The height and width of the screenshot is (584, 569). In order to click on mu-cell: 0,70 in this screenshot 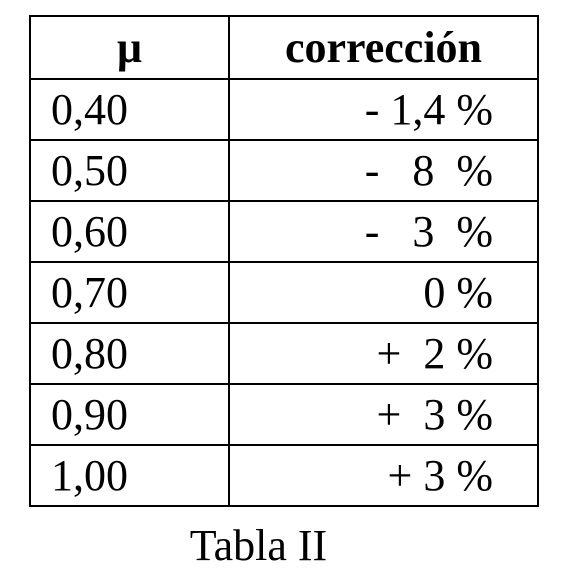, I will do `click(129, 292)`.